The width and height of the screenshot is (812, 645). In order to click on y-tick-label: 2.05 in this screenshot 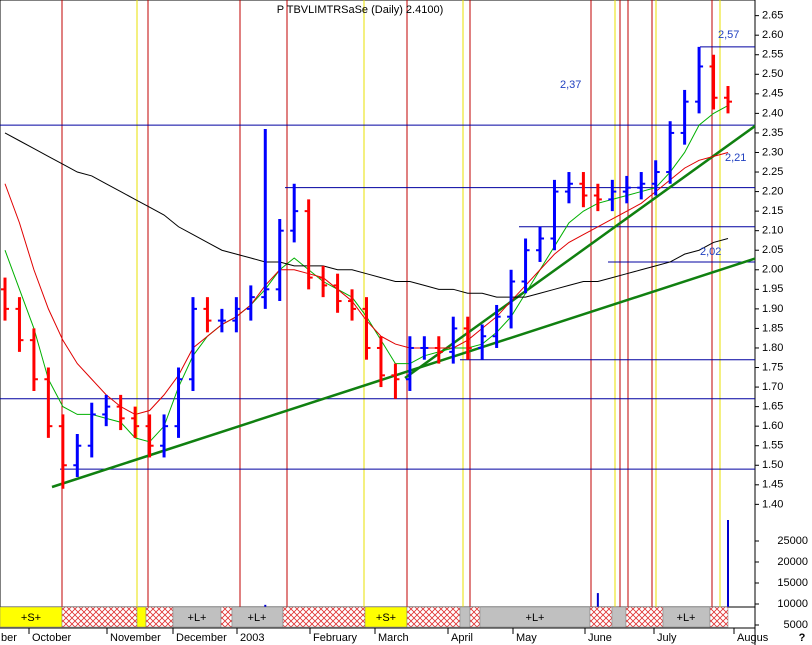, I will do `click(772, 250)`.